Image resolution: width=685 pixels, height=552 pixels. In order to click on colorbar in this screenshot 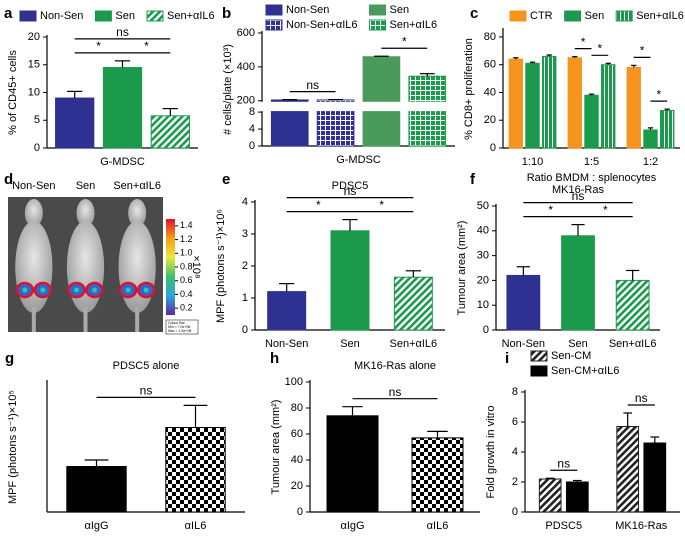, I will do `click(170, 267)`.